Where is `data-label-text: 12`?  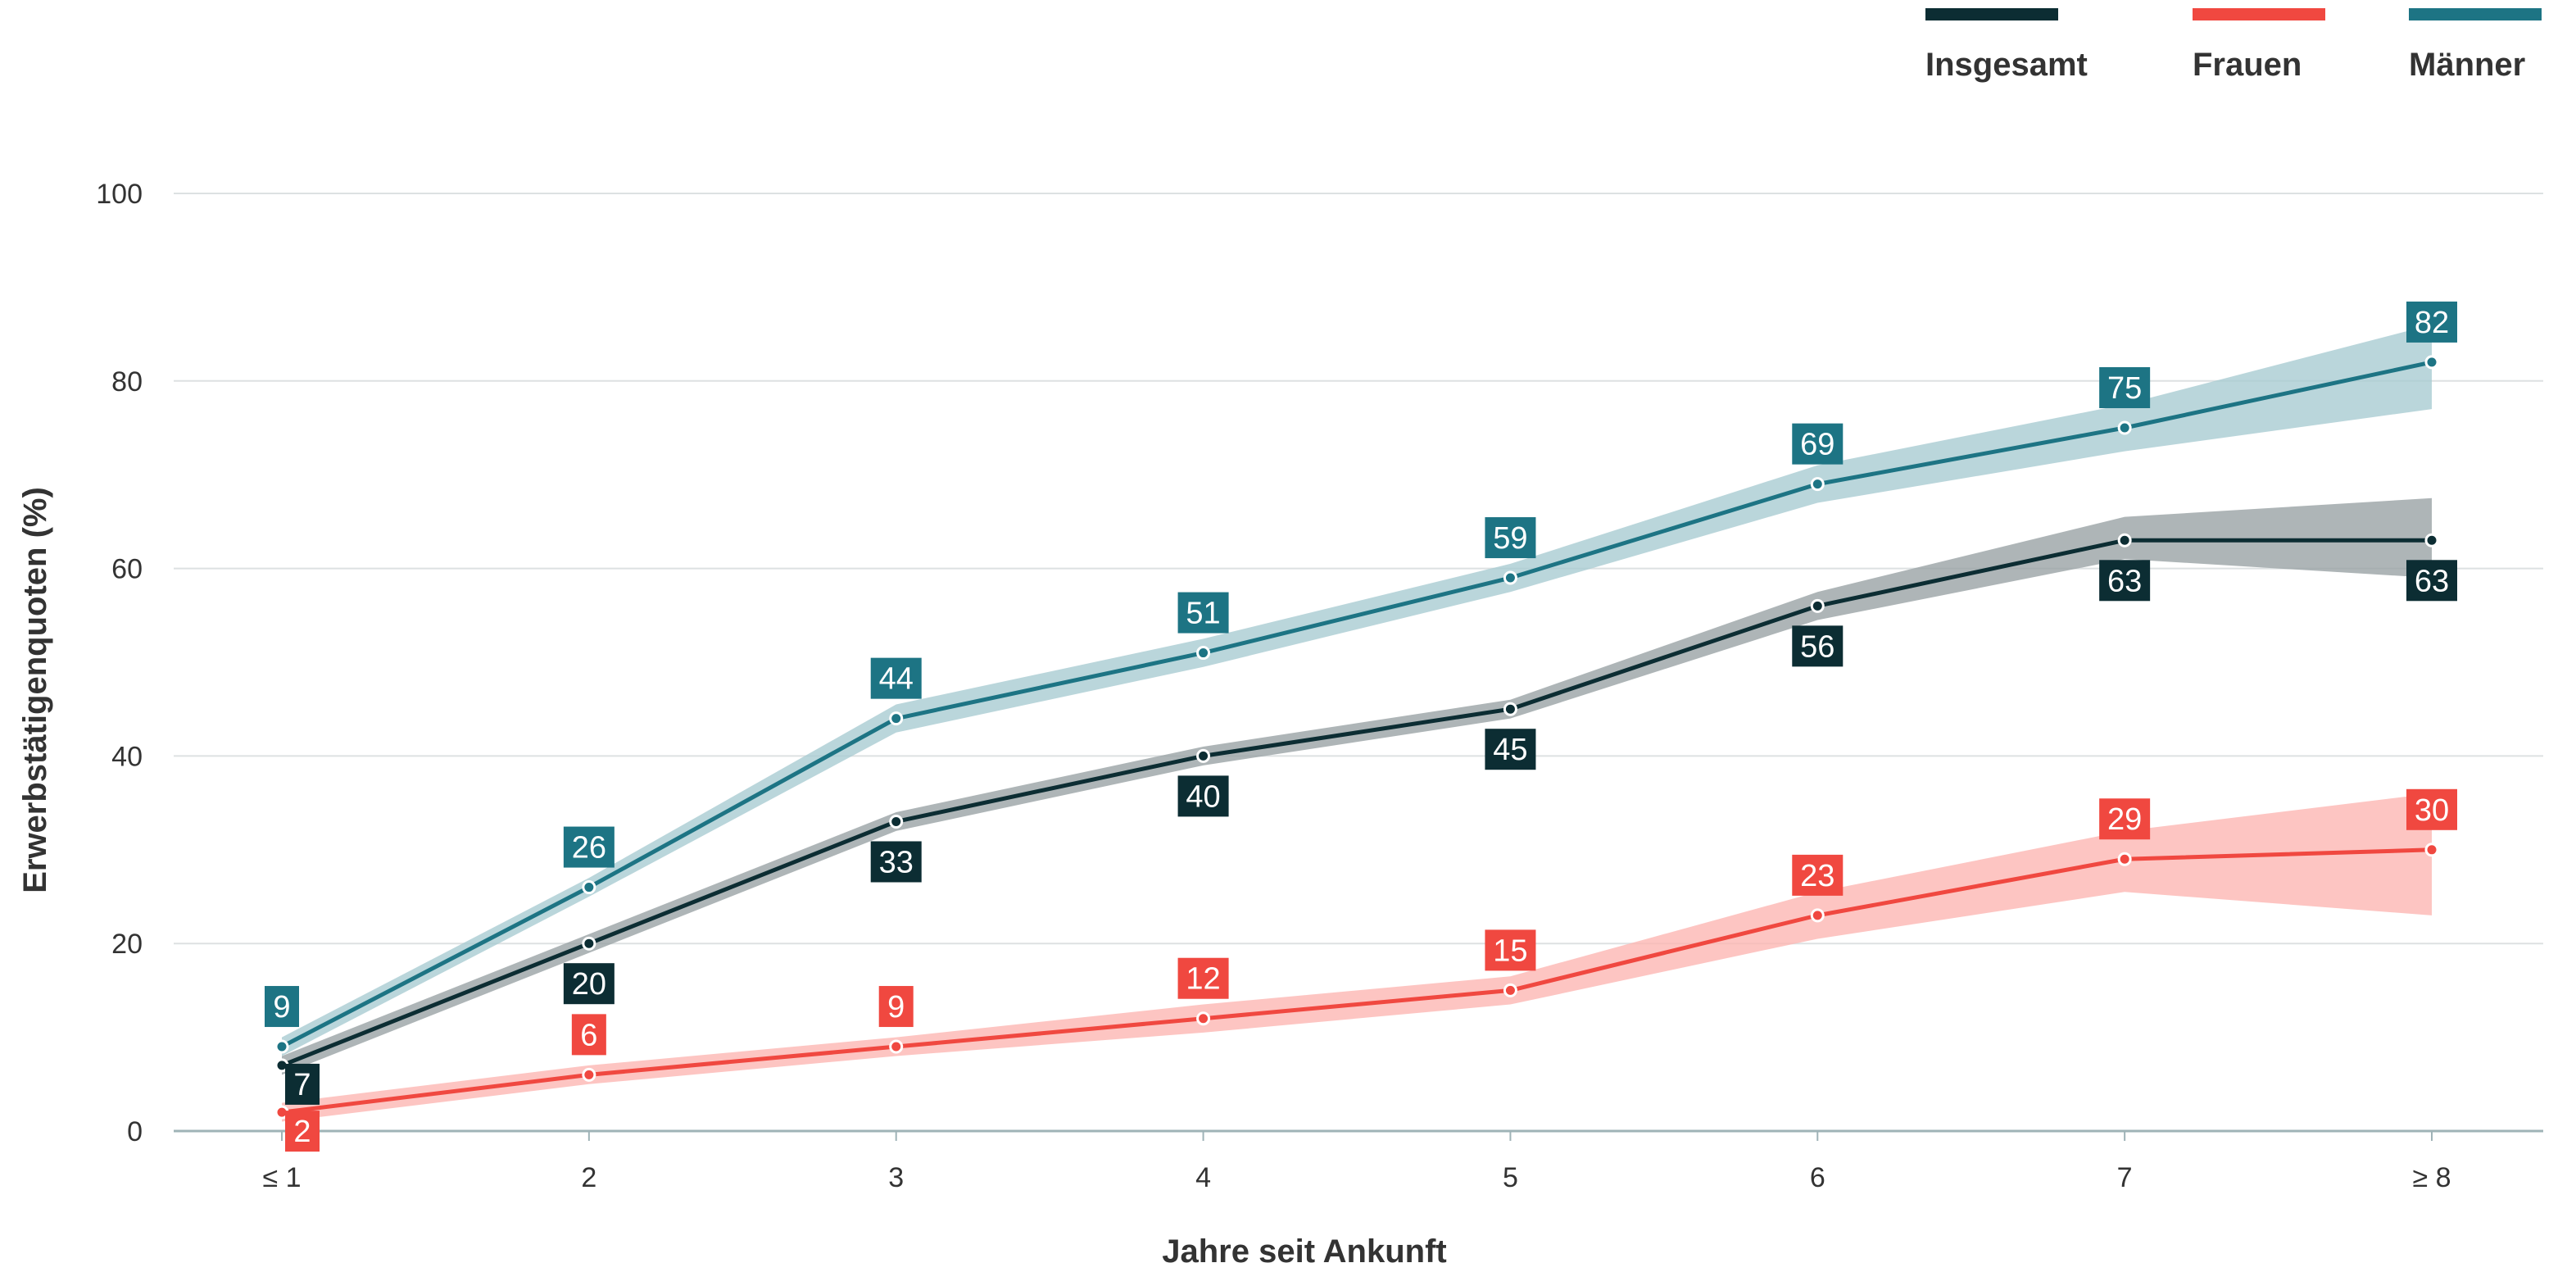
data-label-text: 12 is located at coordinates (1203, 979).